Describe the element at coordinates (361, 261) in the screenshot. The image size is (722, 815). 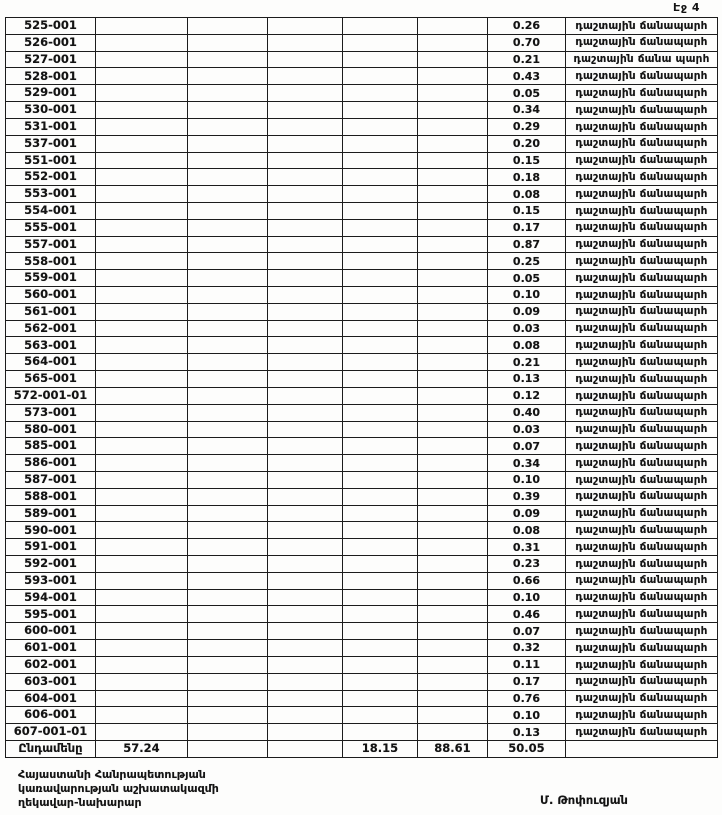
I see `table-row: 558-001 0.25 դաշտային ճանապարհ` at that location.